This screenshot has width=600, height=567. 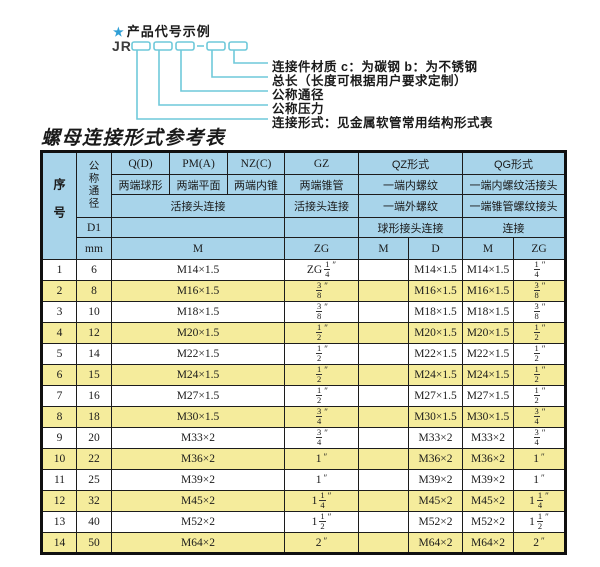 What do you see at coordinates (59, 396) in the screenshot?
I see `cell-no: 7` at bounding box center [59, 396].